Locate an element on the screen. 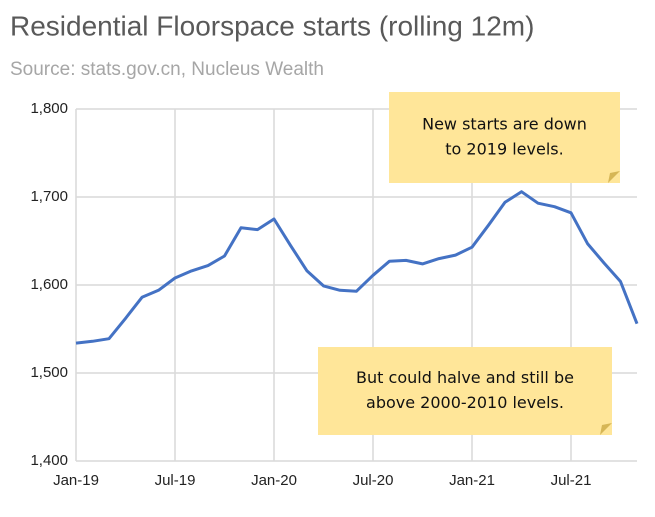 The width and height of the screenshot is (655, 517). x-tick-label: Jul-21 is located at coordinates (571, 480).